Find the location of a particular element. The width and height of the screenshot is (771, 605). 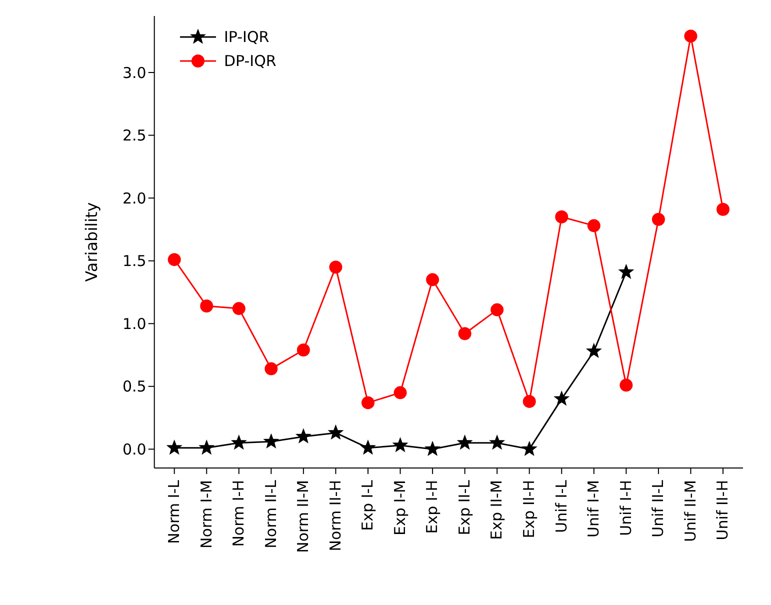

x-tick-label: Norm II-L is located at coordinates (271, 513).